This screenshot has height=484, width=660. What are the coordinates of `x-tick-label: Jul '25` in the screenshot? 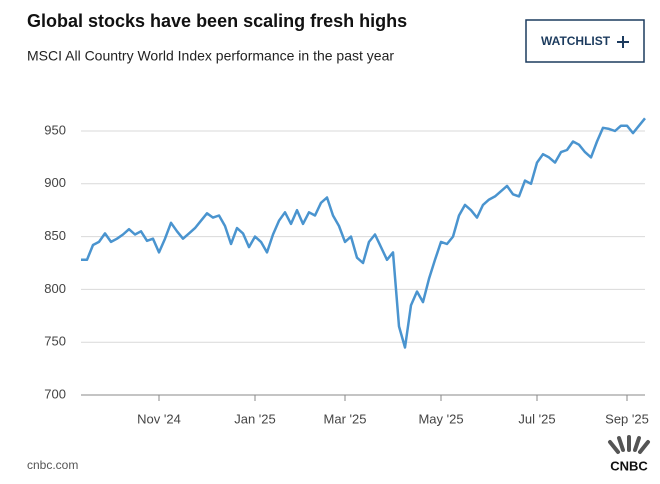 It's located at (536, 418).